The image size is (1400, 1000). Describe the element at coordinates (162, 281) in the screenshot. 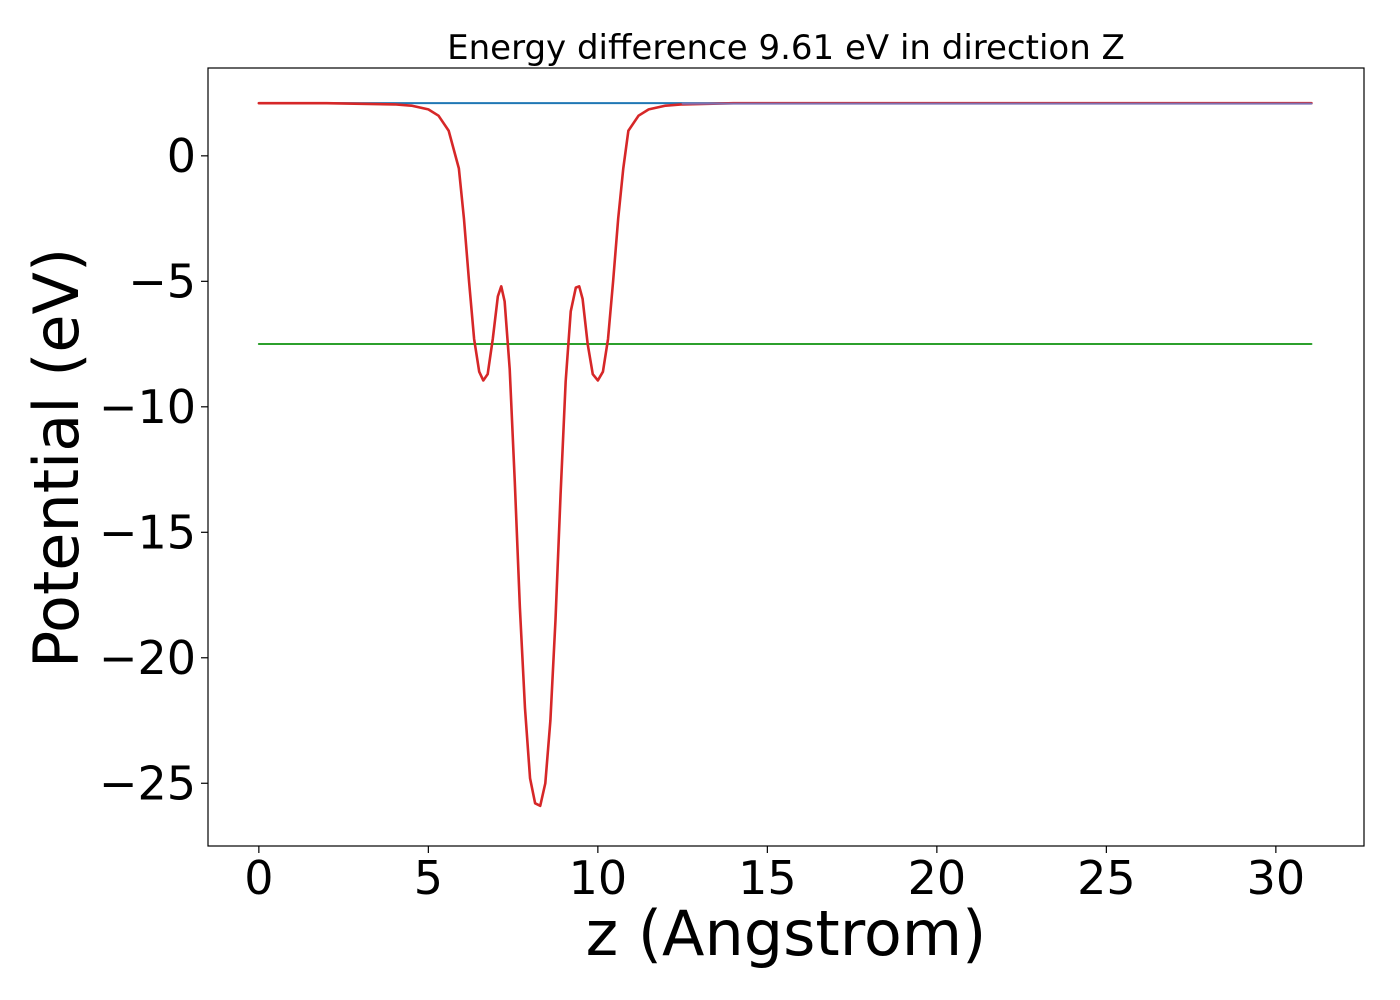

I see `y-tick-label: −5` at that location.